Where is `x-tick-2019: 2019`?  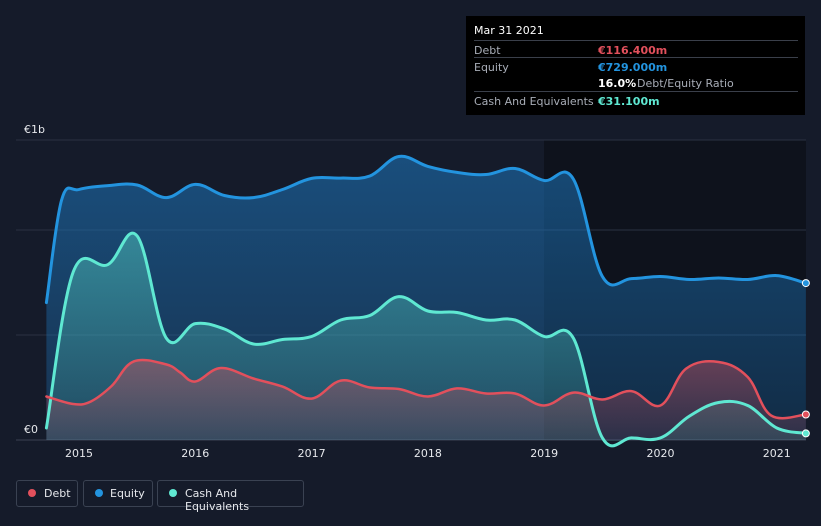 x-tick-2019: 2019 is located at coordinates (544, 453).